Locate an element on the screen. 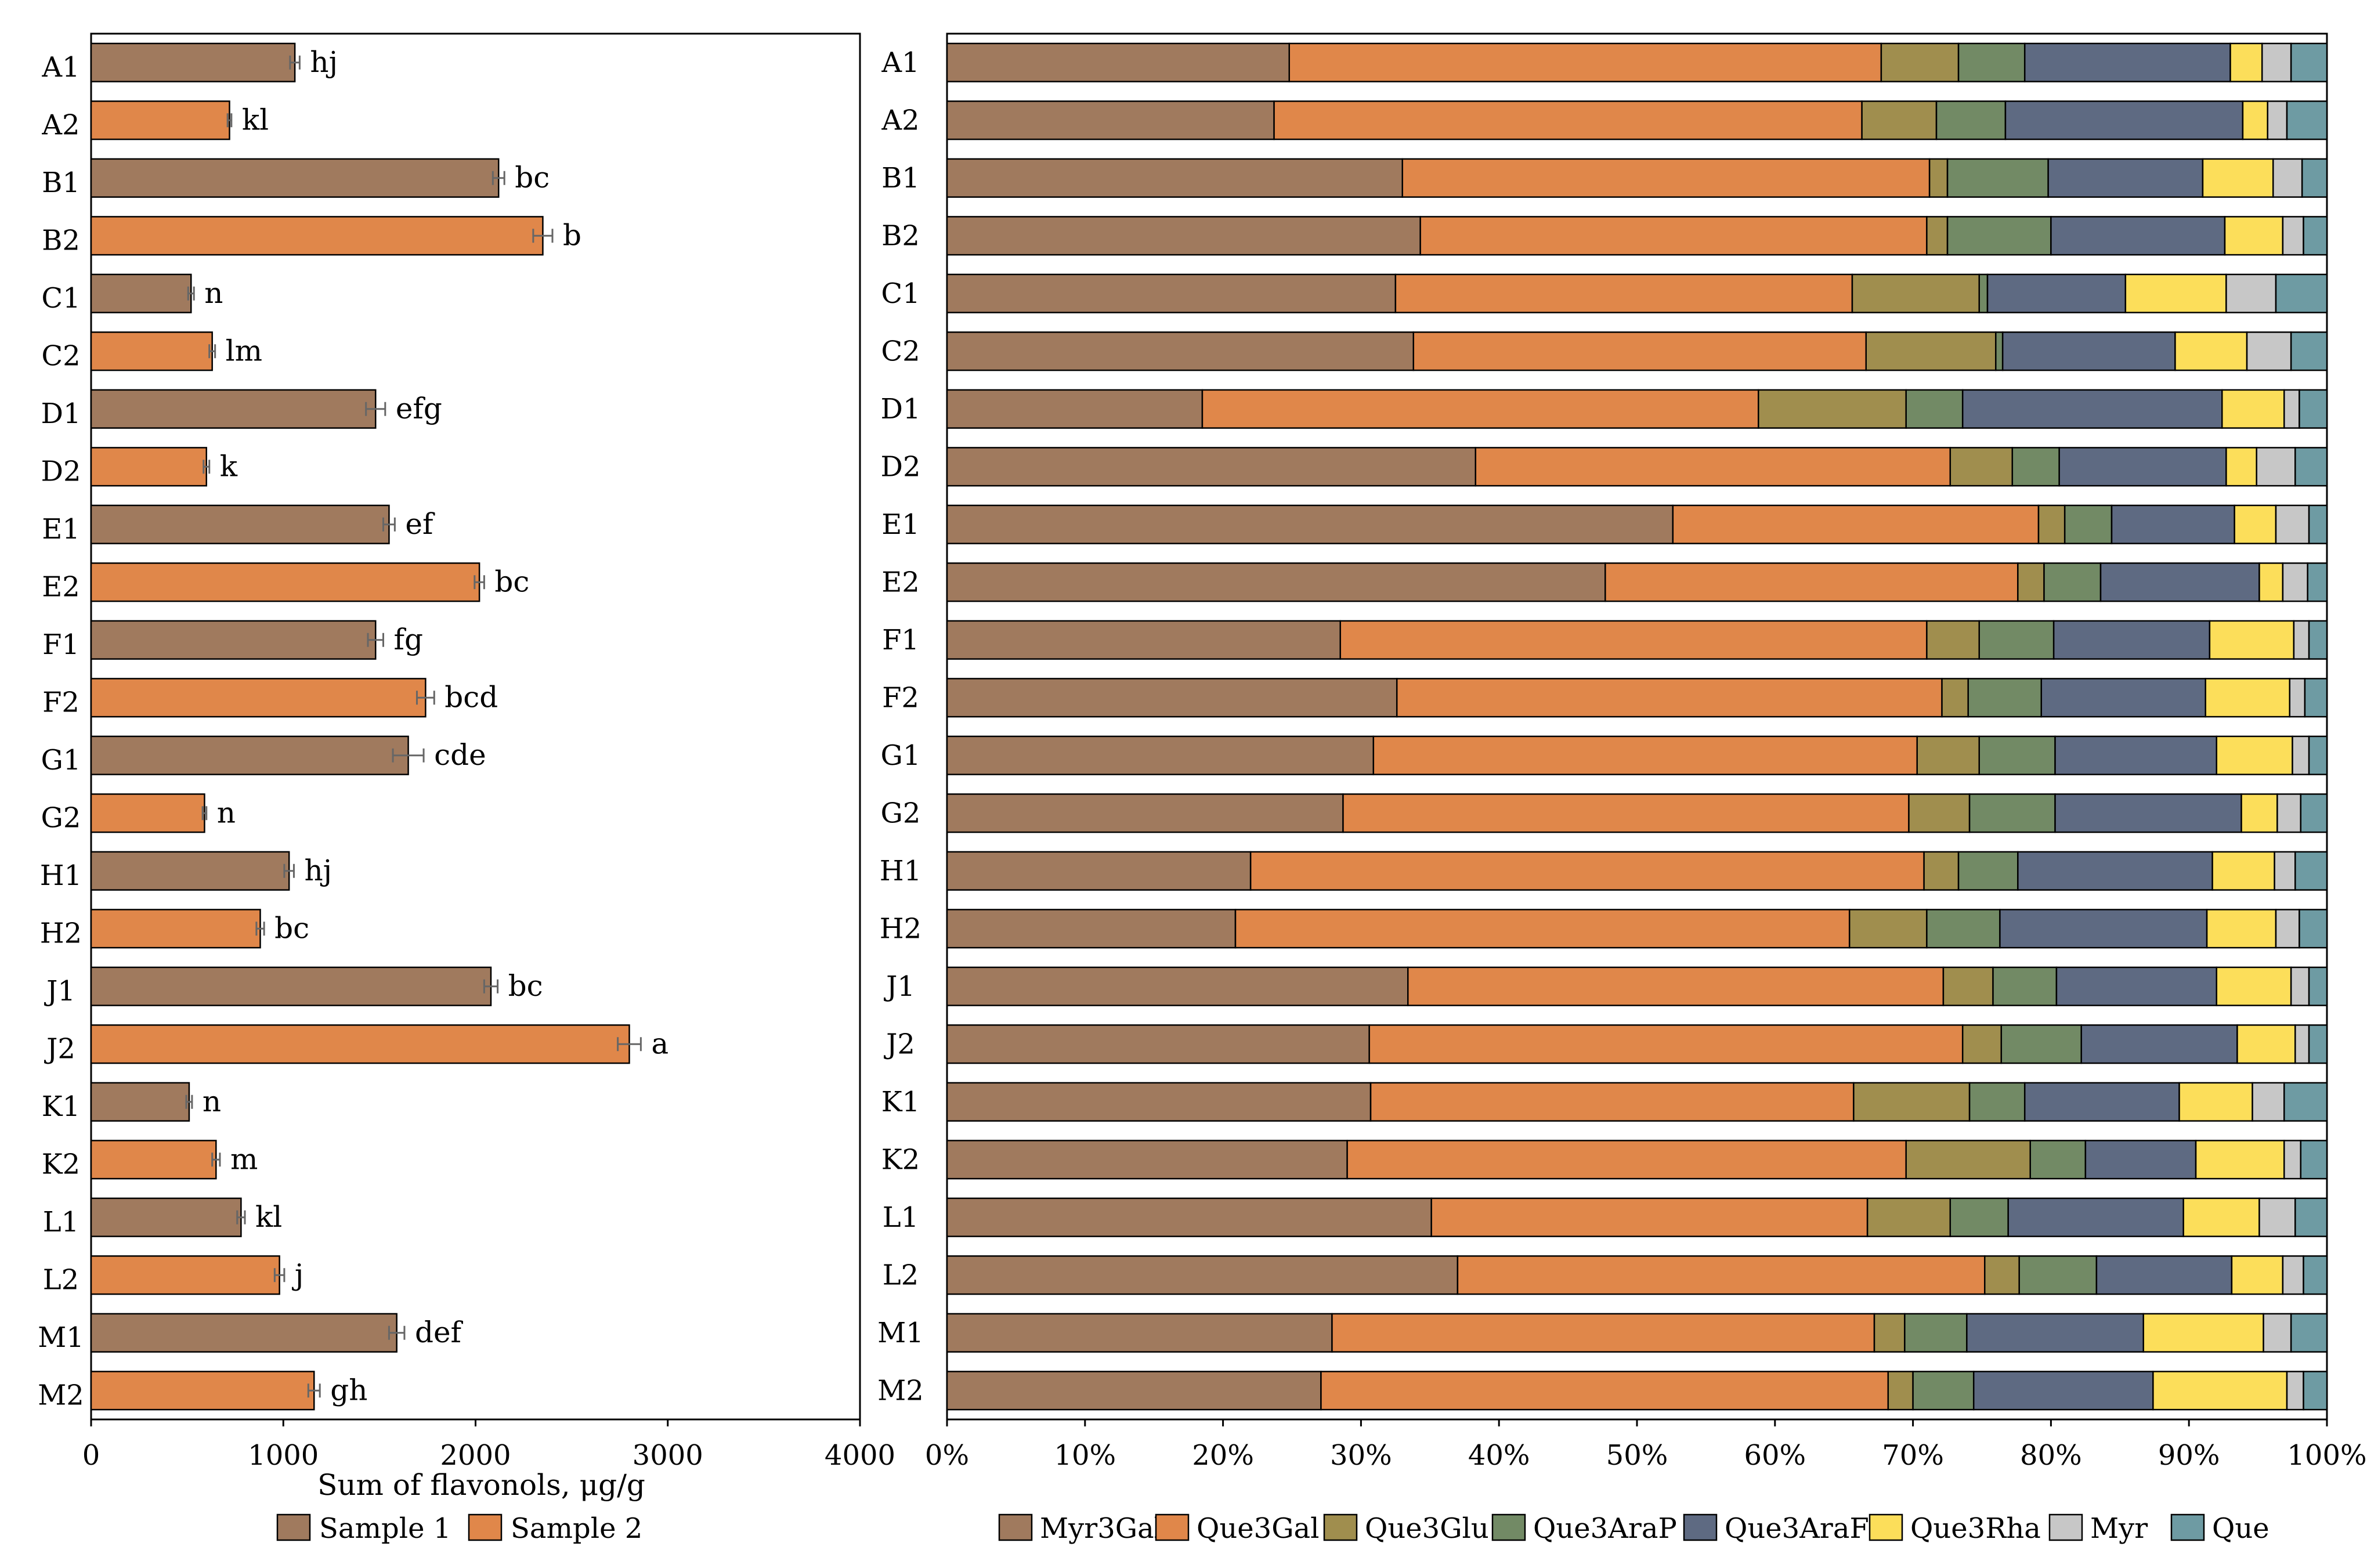  significance-label-L2: j is located at coordinates (298, 1274).